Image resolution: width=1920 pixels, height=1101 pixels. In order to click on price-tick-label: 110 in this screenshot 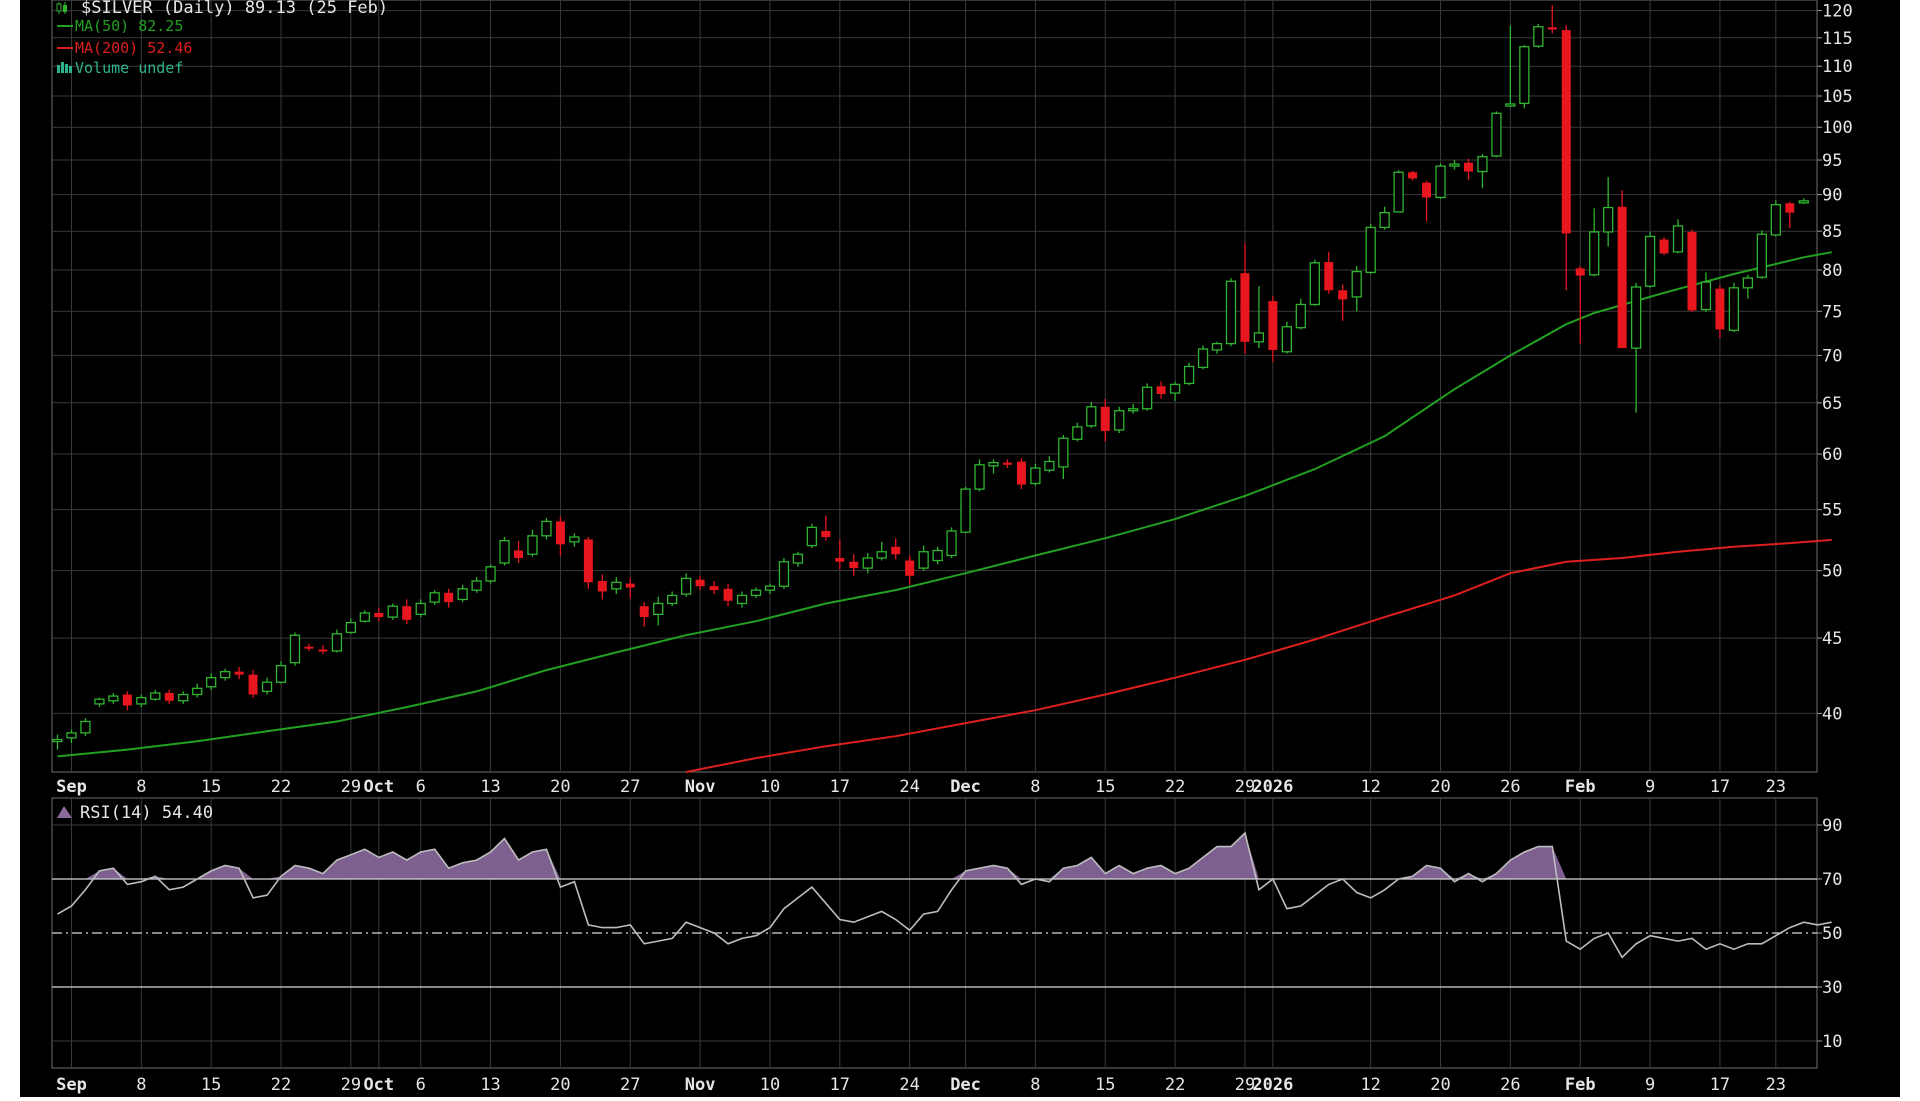, I will do `click(1837, 67)`.